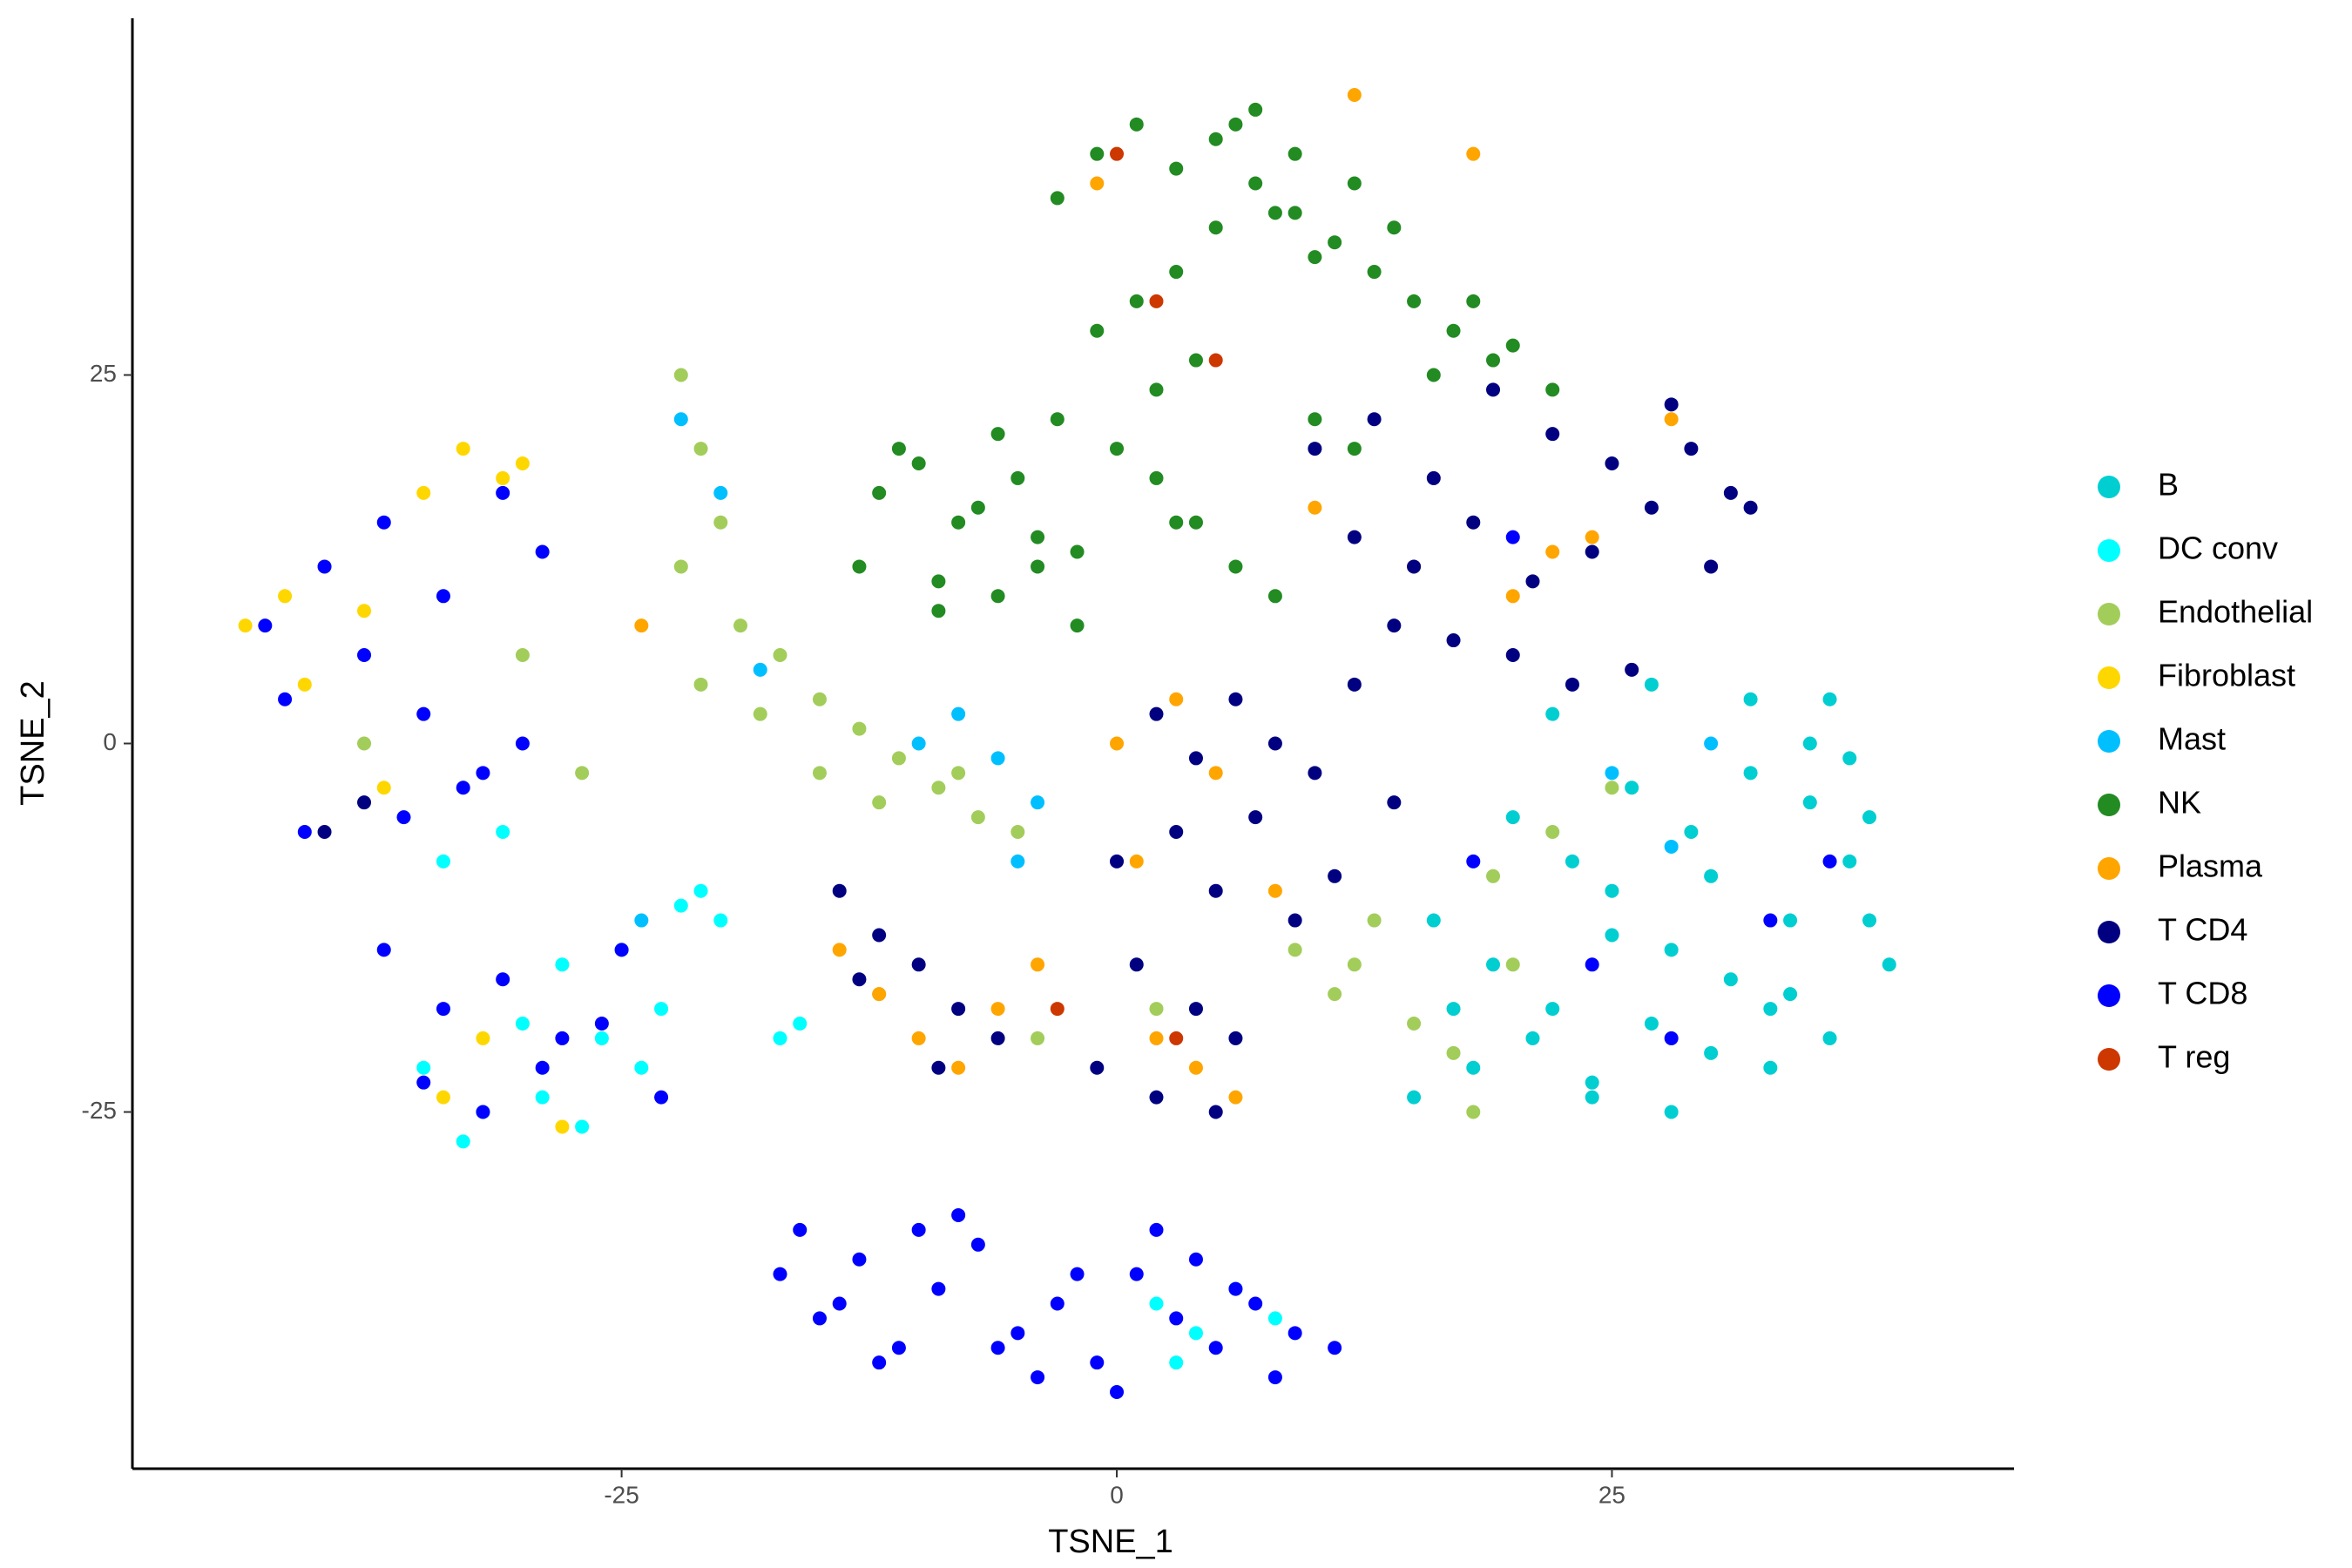  Describe the element at coordinates (1117, 1494) in the screenshot. I see `x-tick-label: 0` at that location.